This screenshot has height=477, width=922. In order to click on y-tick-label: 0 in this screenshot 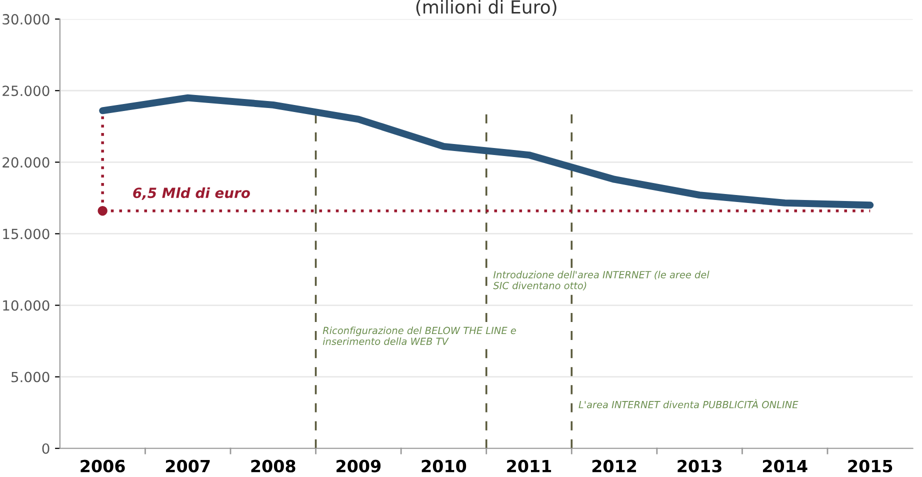, I will do `click(46, 448)`.